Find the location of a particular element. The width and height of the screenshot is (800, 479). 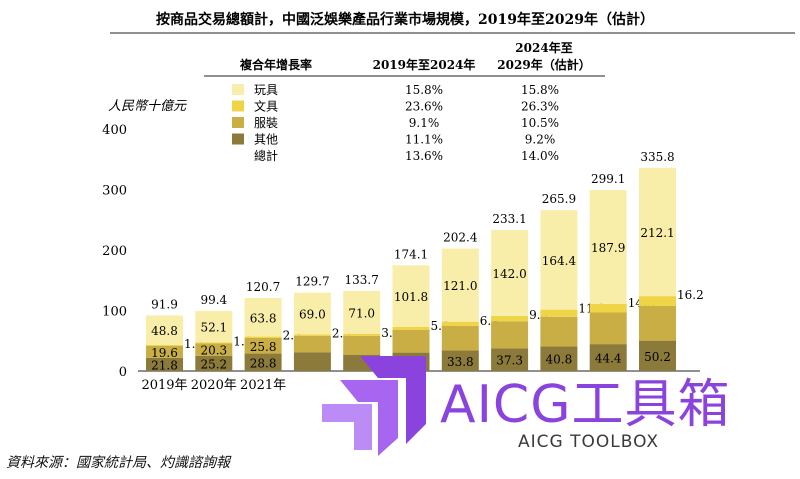

bar-data-label: 25.2 is located at coordinates (213, 364).